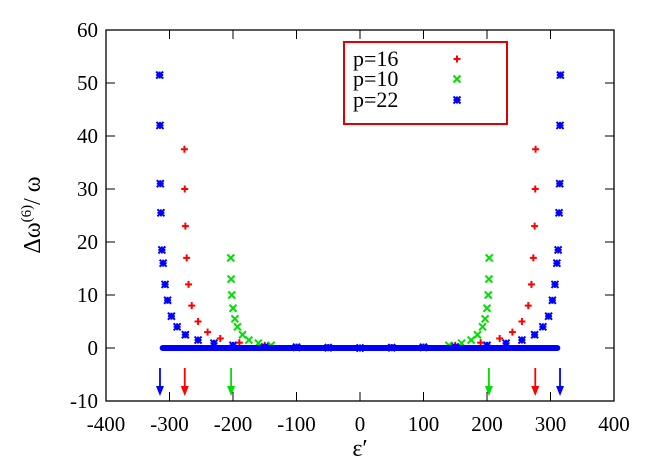  Describe the element at coordinates (551, 424) in the screenshot. I see `x-tick-label: 300` at that location.